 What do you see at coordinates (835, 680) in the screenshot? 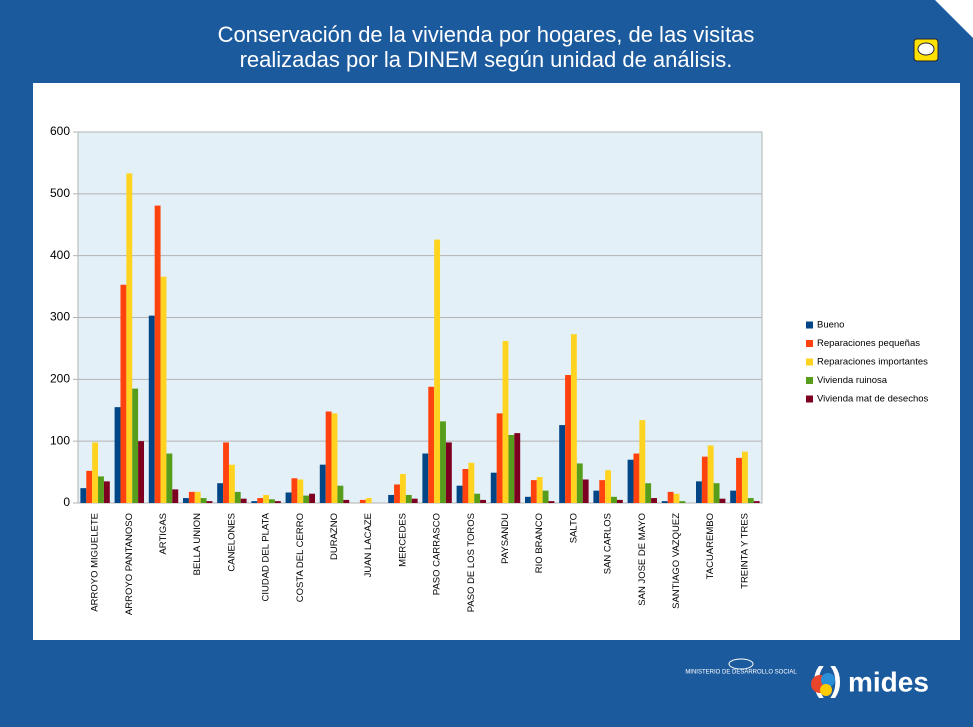
I see `brand-bracket: )` at bounding box center [835, 680].